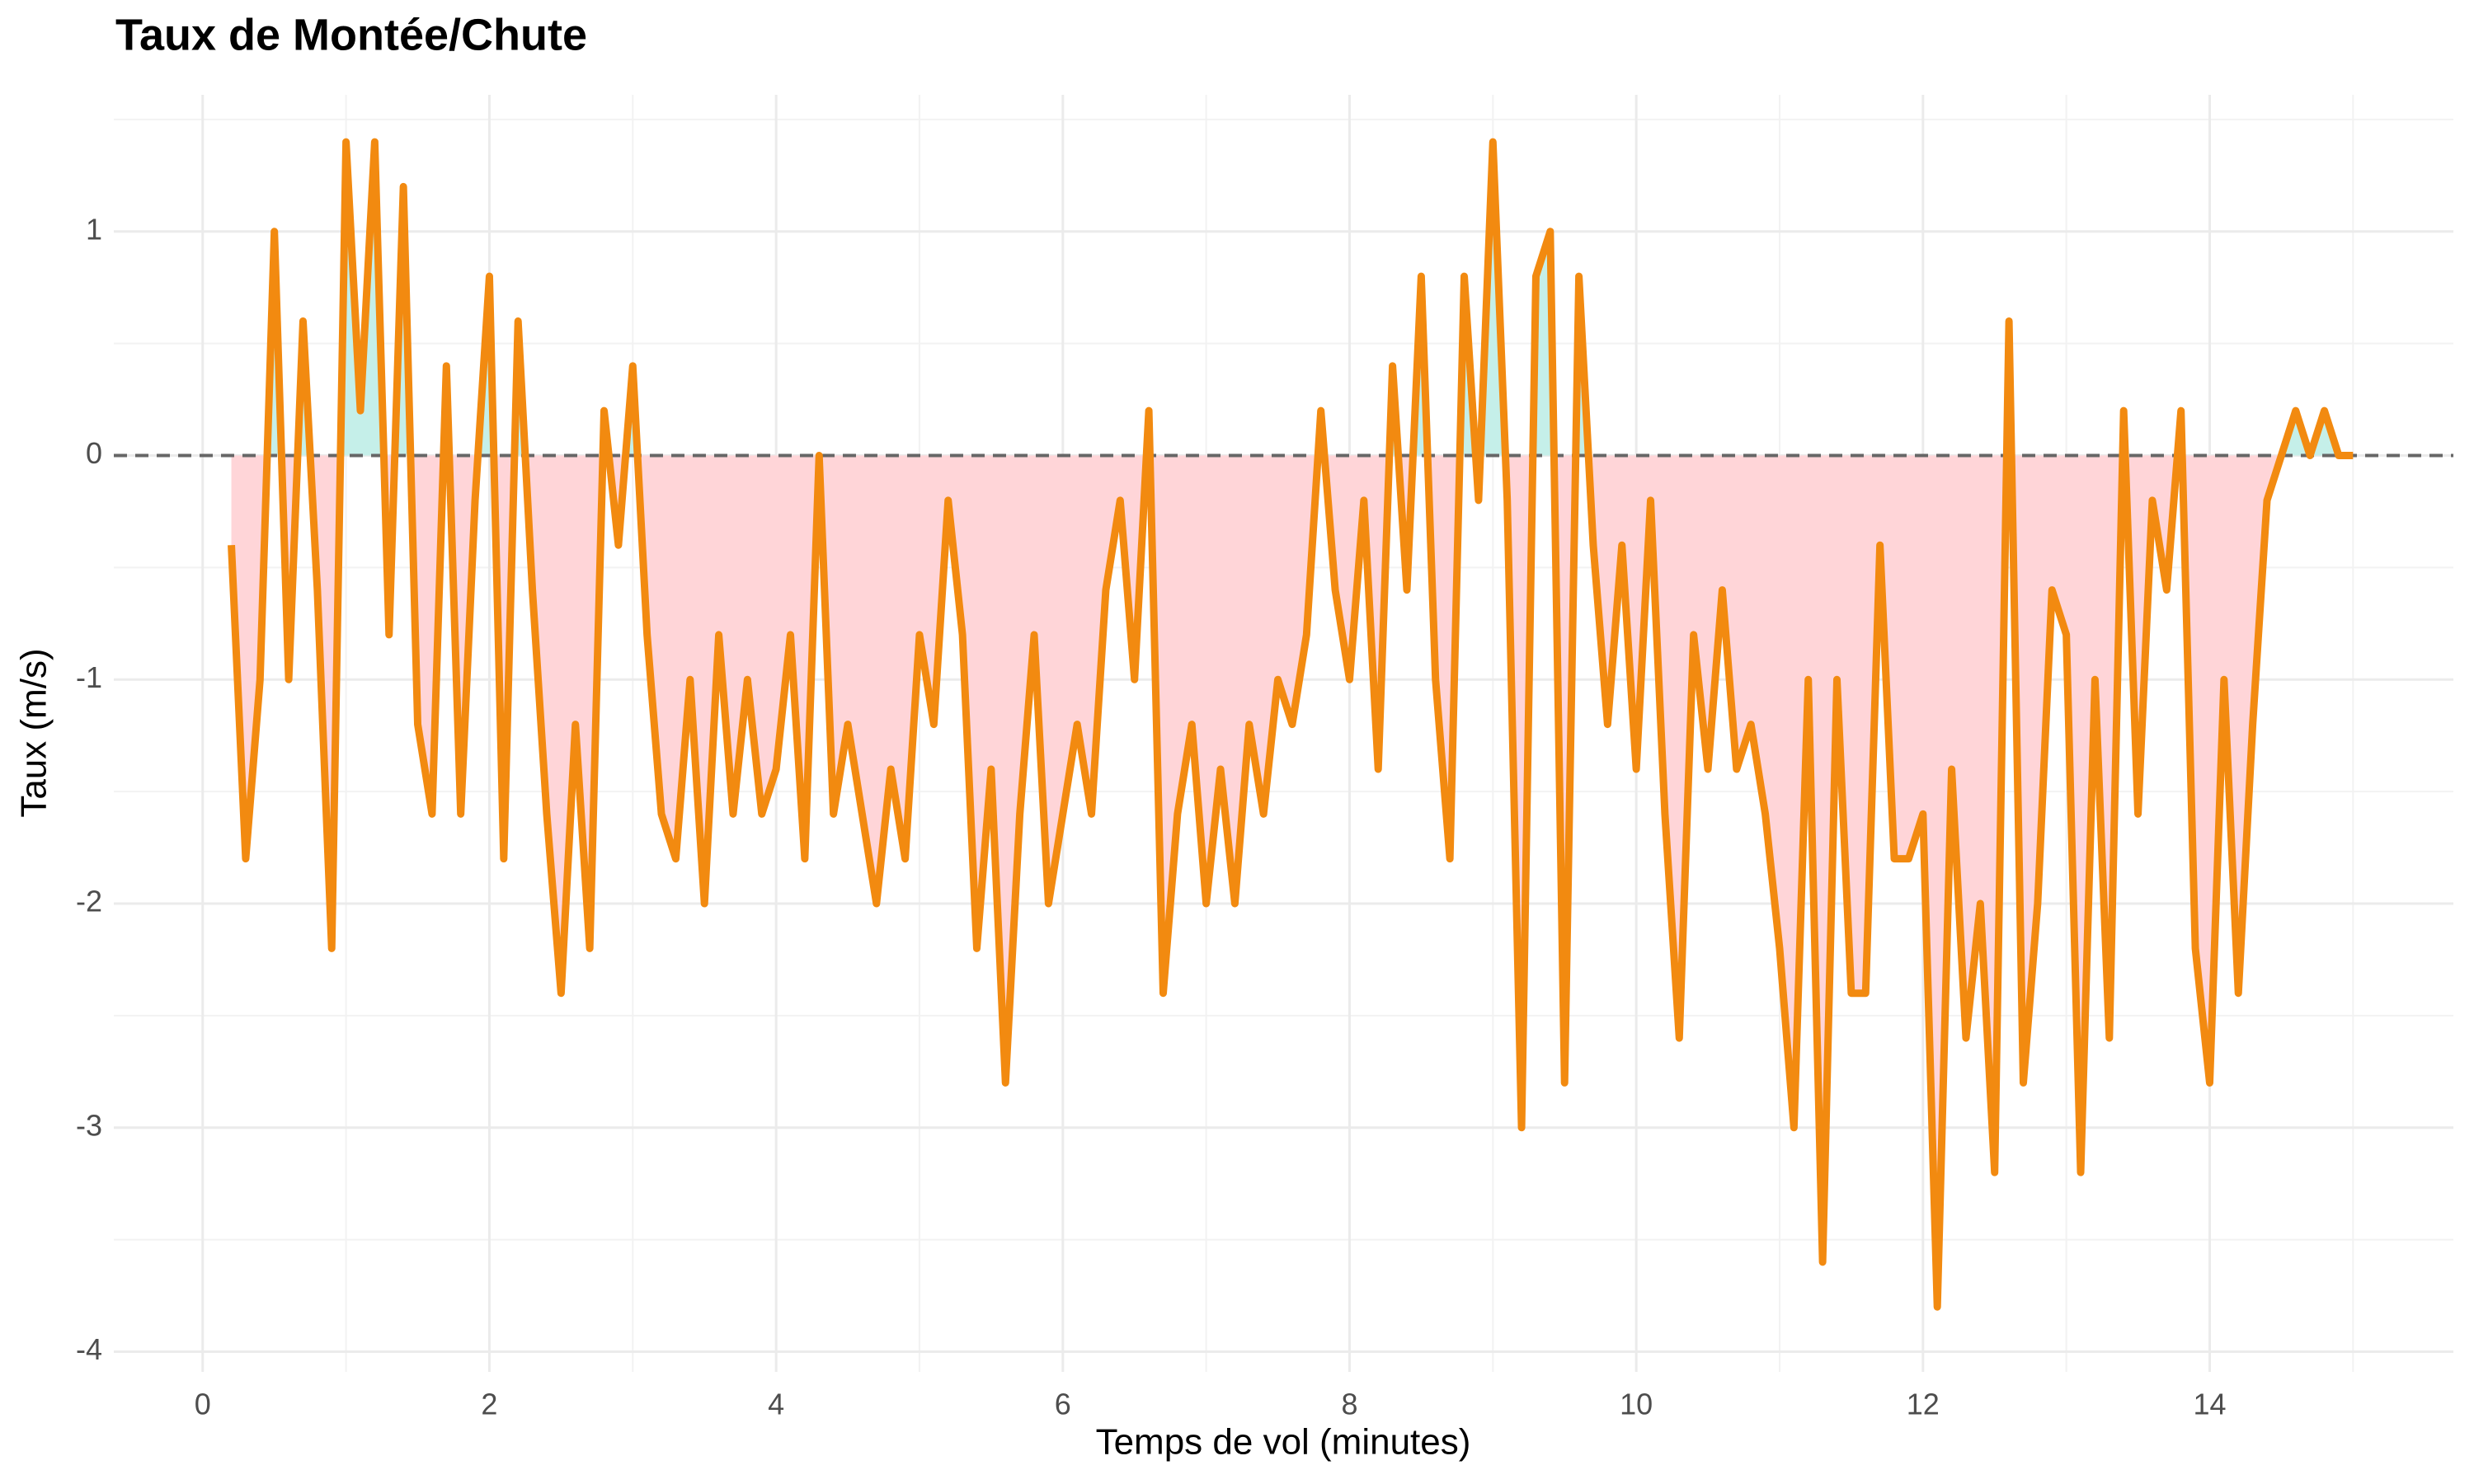  Describe the element at coordinates (89, 1125) in the screenshot. I see `y-tick-label: -3` at that location.